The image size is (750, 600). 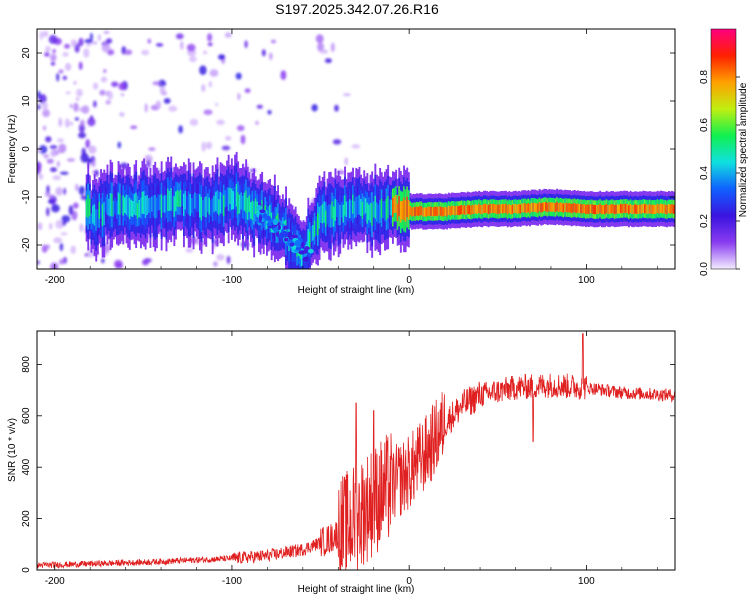 I want to click on colorbar-tick-label: 0.2, so click(x=704, y=221).